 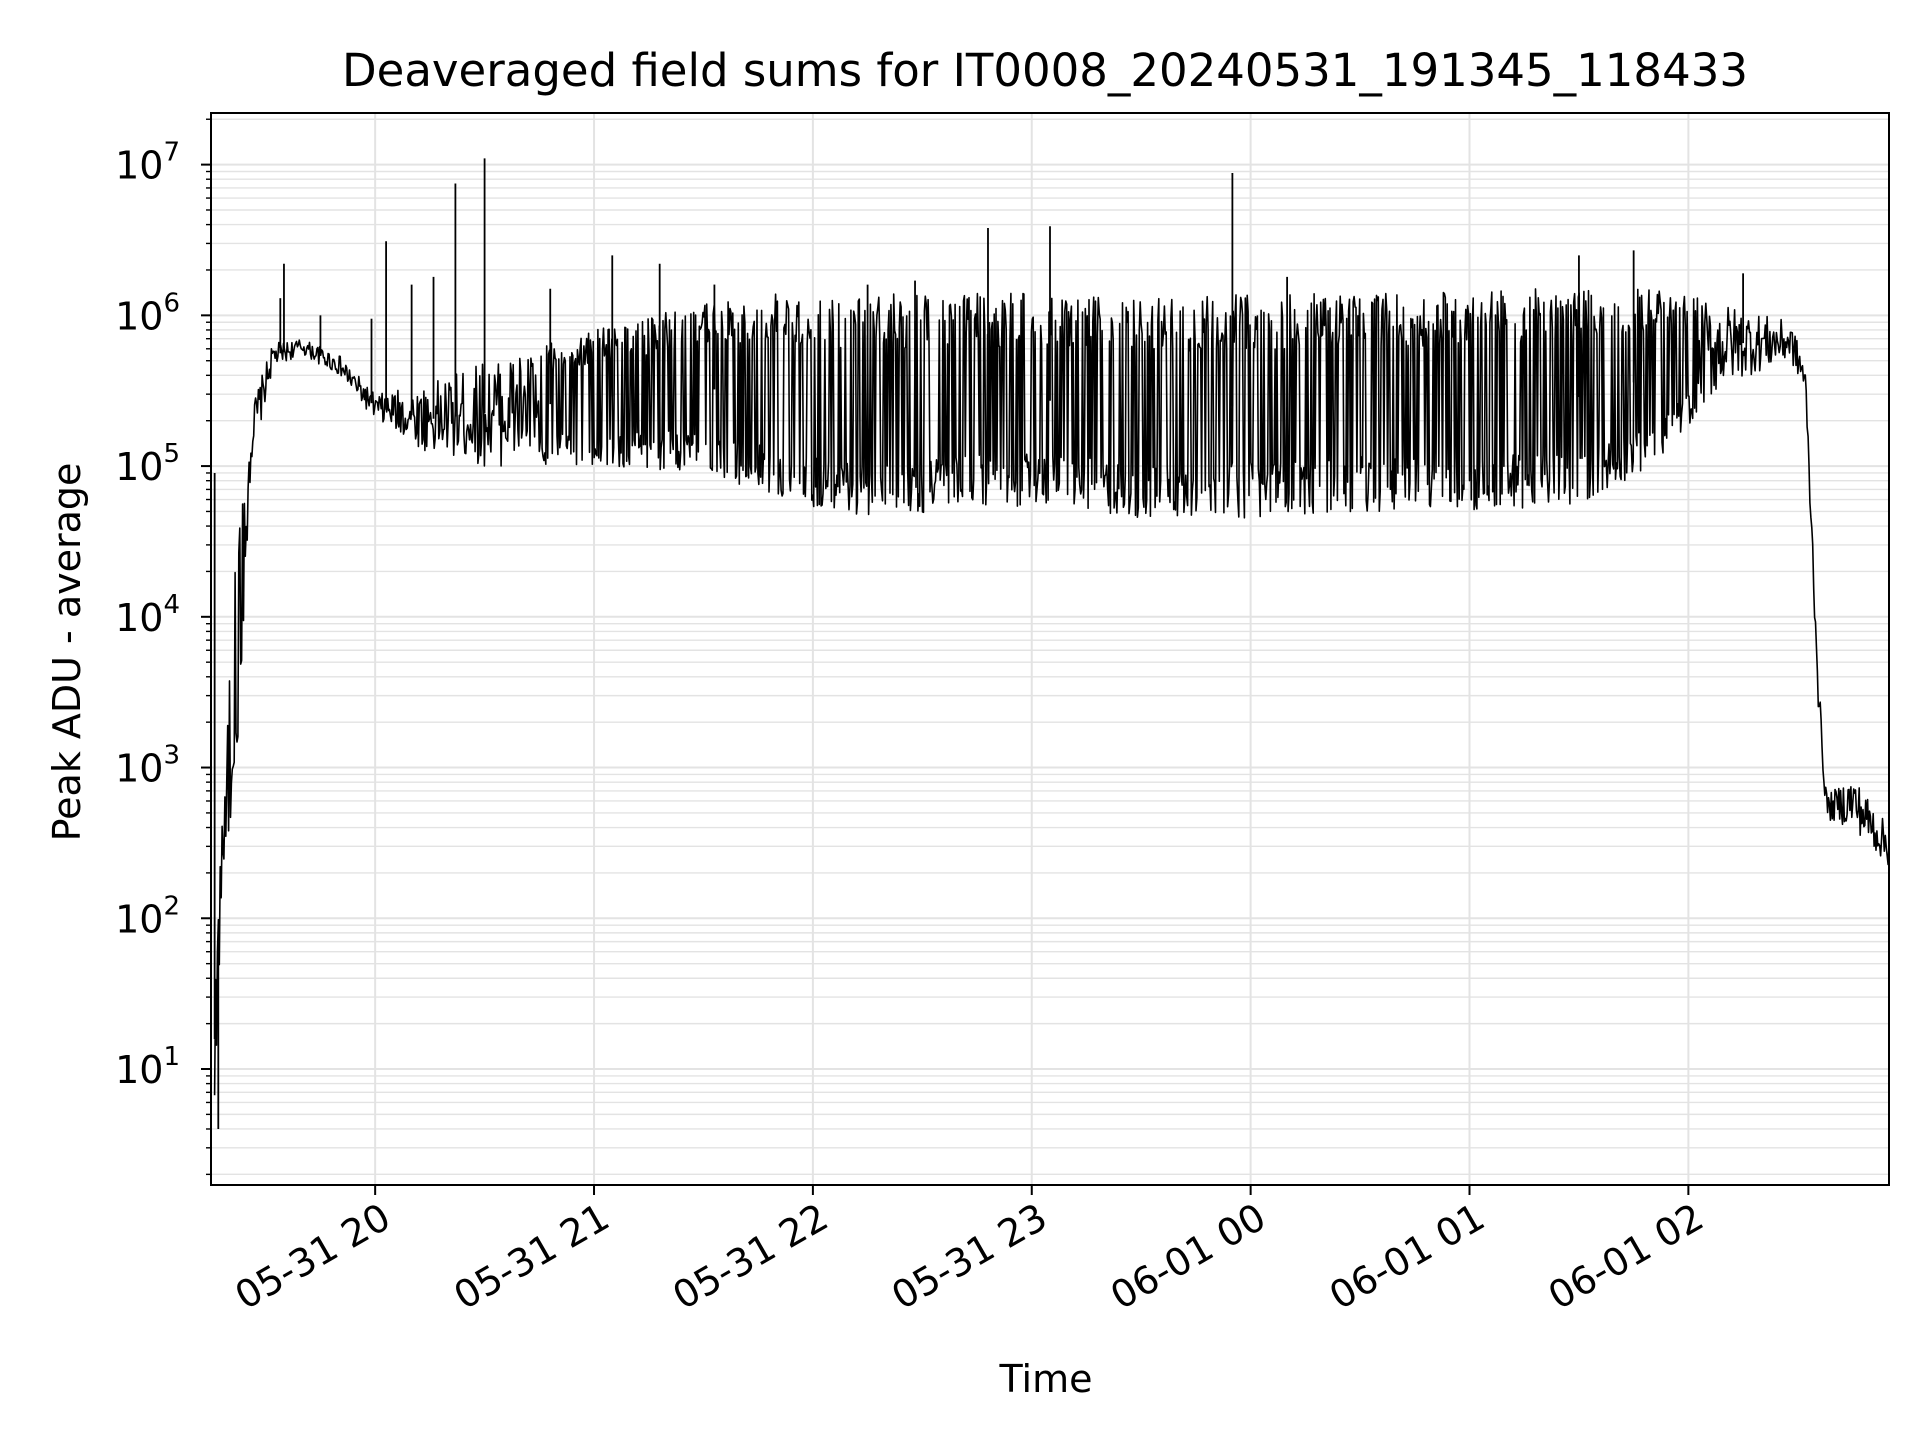 I want to click on y-tick-label: 10⁵, so click(x=147, y=464).